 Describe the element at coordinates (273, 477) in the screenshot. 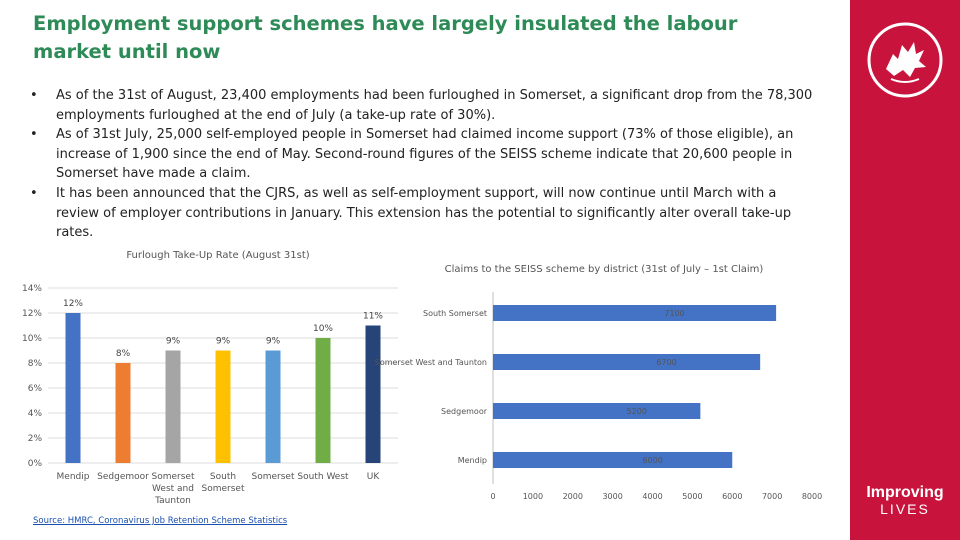

I see `chart1-x-tick-label: Somerset` at that location.